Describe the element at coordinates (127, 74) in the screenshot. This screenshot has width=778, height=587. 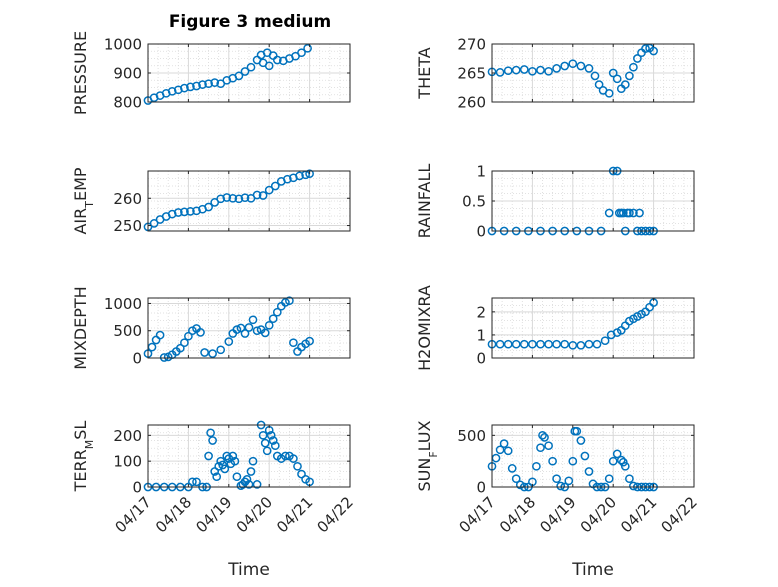
I see `y-tick-label: 900` at that location.